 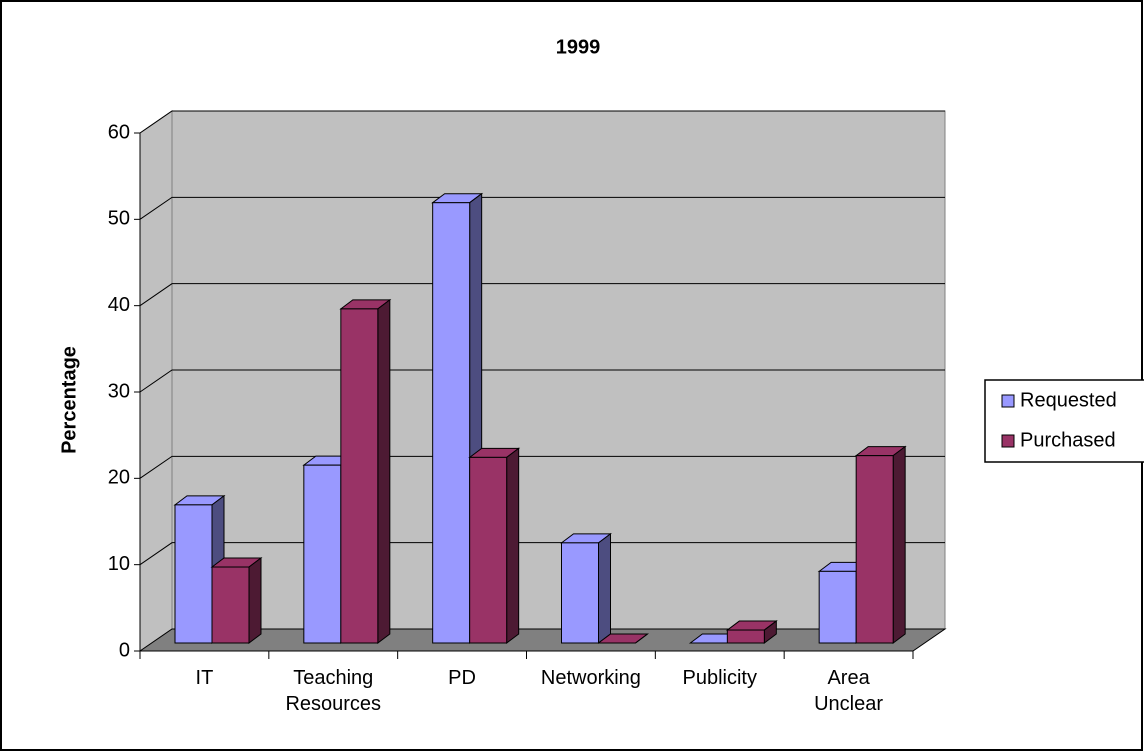 What do you see at coordinates (119, 391) in the screenshot?
I see `y-tick-label: 30` at bounding box center [119, 391].